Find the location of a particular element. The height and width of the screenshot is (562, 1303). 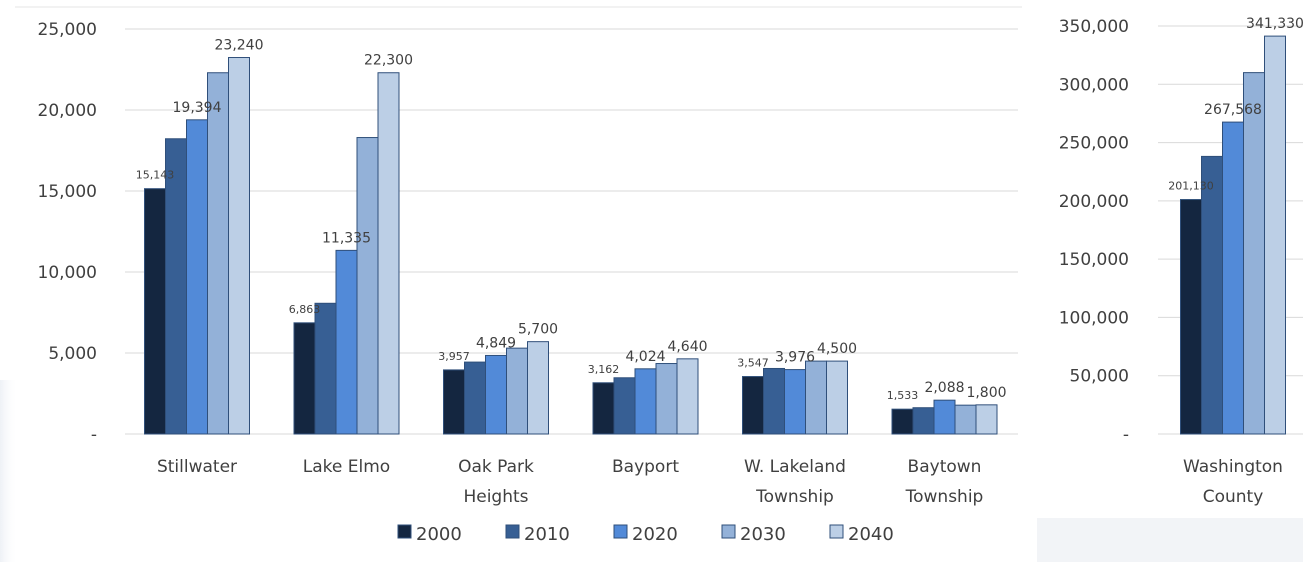

bar-lake-elmo-2030 is located at coordinates (367, 286).